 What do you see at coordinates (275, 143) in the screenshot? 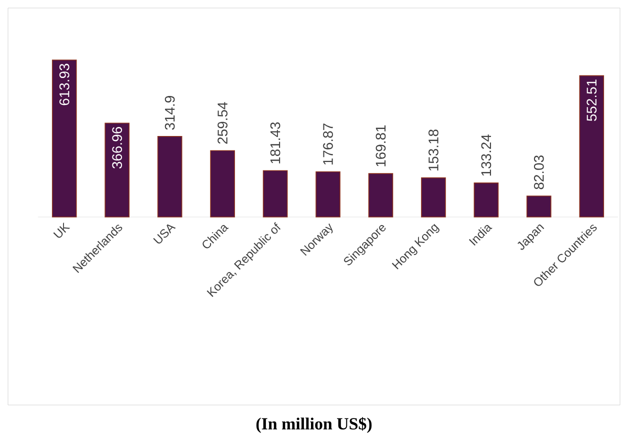
I see `data-label: 181.43` at bounding box center [275, 143].